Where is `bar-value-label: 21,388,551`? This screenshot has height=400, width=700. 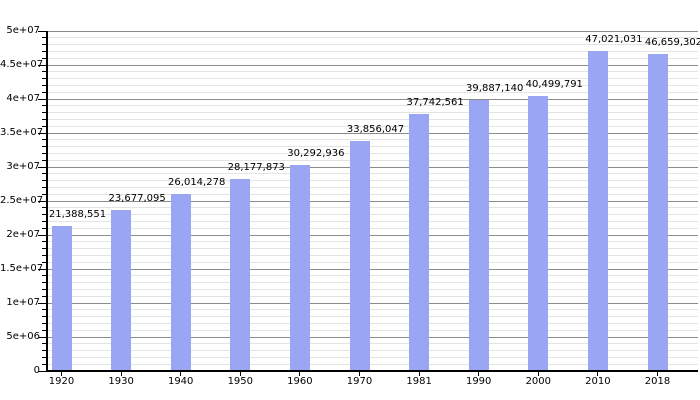 bar-value-label: 21,388,551 is located at coordinates (77, 214).